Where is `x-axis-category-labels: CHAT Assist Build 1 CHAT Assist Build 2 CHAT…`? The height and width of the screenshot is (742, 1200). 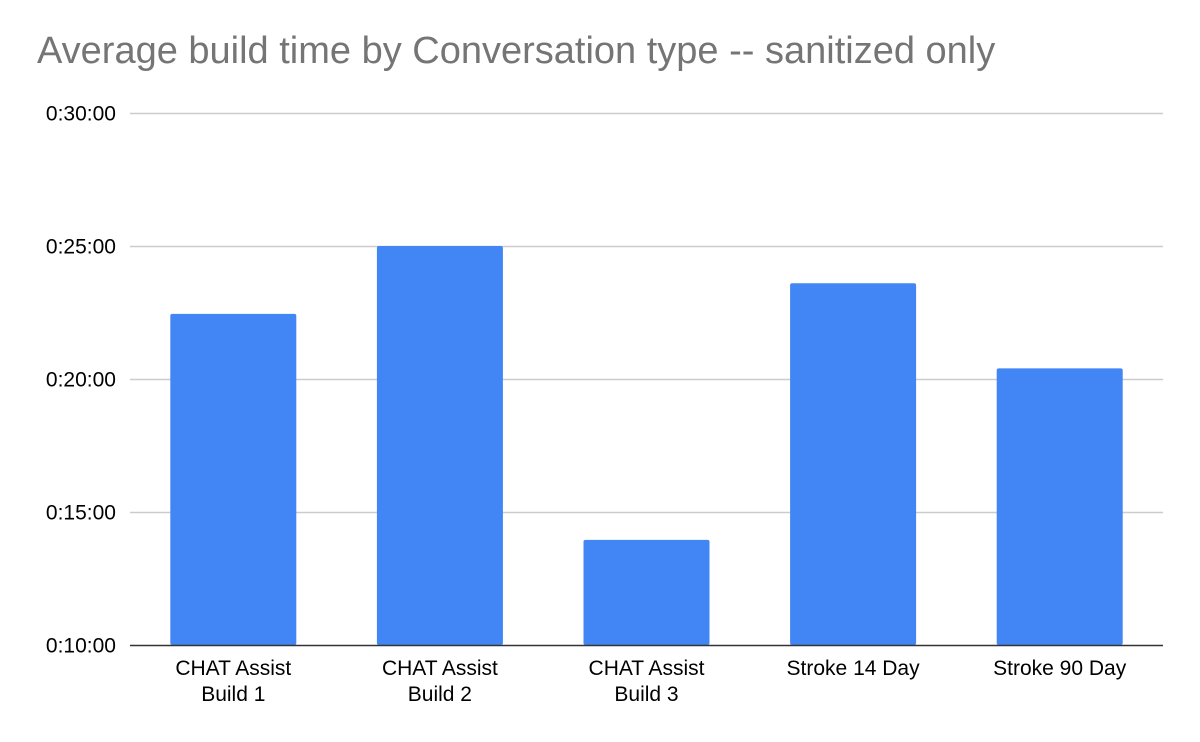 x-axis-category-labels: CHAT Assist Build 1 CHAT Assist Build 2 CHAT… is located at coordinates (650, 681).